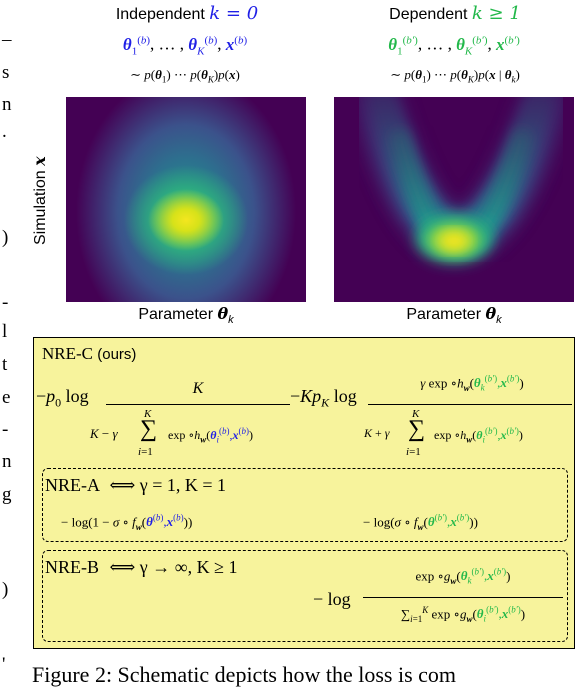 The image size is (580, 688). I want to click on nre-a-label: NRE-A, so click(72, 485).